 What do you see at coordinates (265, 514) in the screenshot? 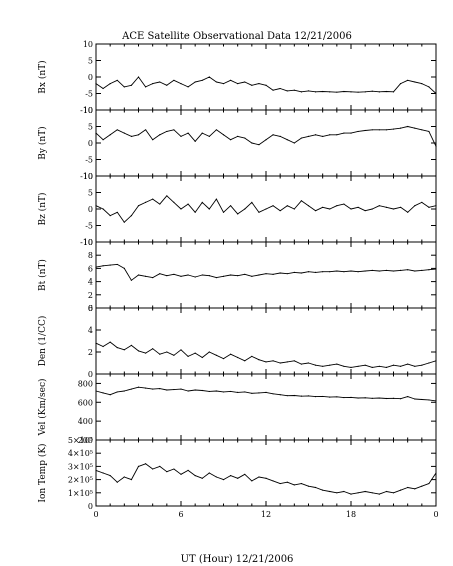
I see `x-axis: 0 6 12 18 0` at bounding box center [265, 514].